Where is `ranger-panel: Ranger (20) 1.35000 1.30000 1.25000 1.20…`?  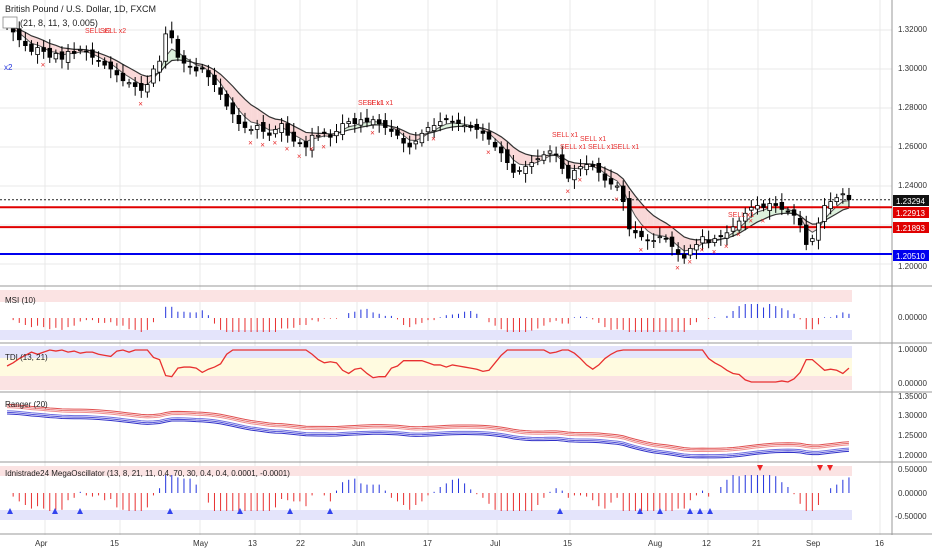 ranger-panel: Ranger (20) 1.35000 1.30000 1.25000 1.20… is located at coordinates (466, 426).